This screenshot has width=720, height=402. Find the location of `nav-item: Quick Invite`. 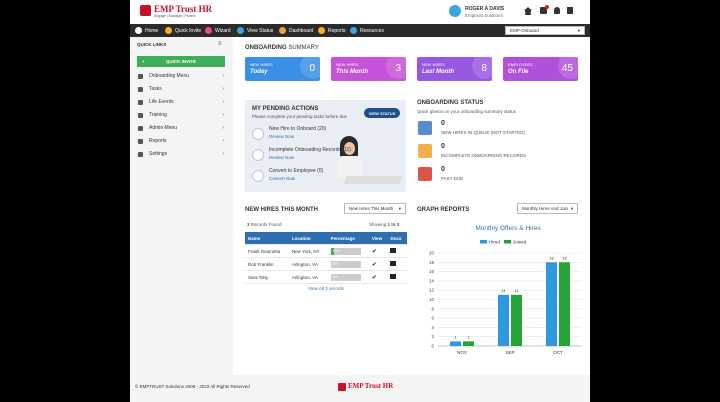

nav-item: Quick Invite is located at coordinates (183, 30).